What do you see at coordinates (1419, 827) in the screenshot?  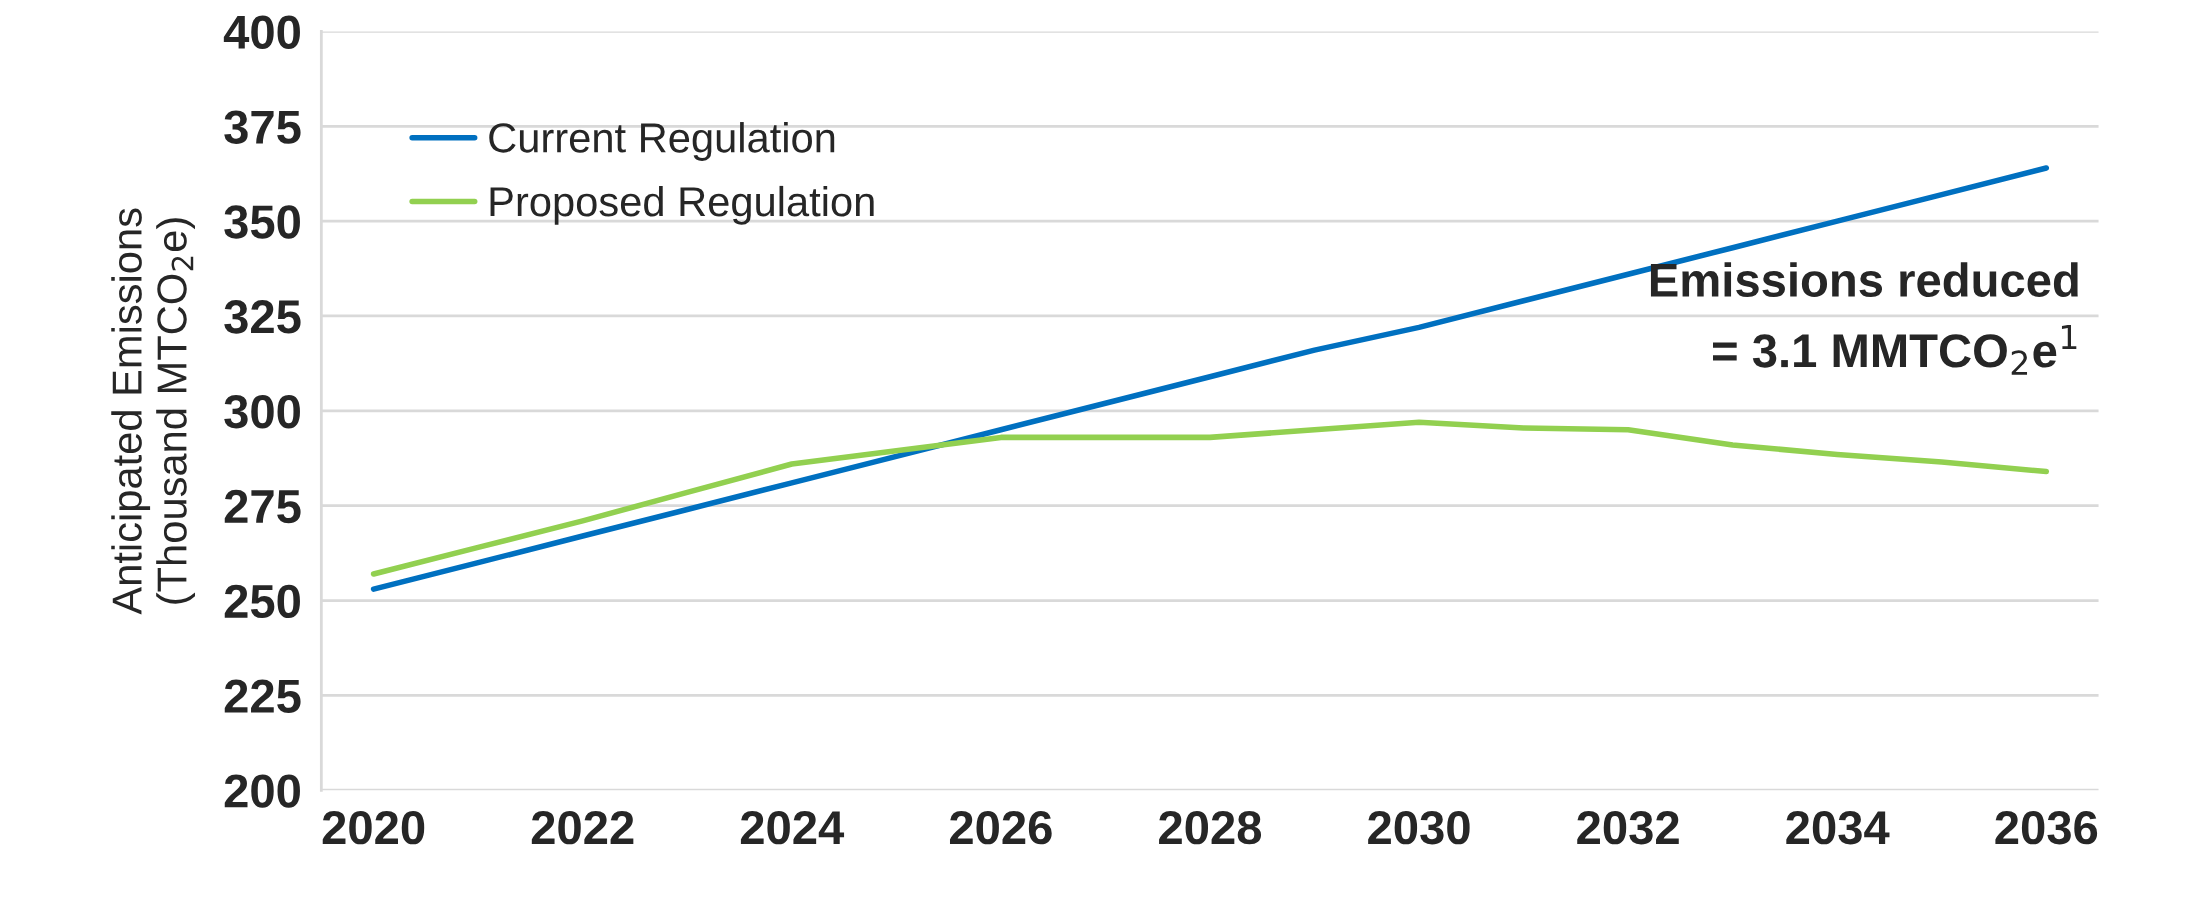 I see `x-tick-label: 2030` at bounding box center [1419, 827].